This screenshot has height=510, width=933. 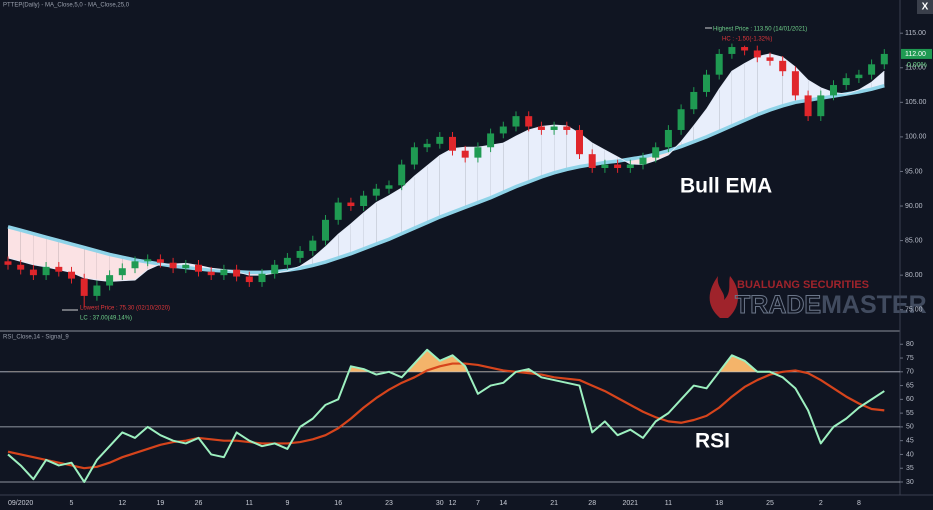 I want to click on y-tick-label: 100.00, so click(x=916, y=137).